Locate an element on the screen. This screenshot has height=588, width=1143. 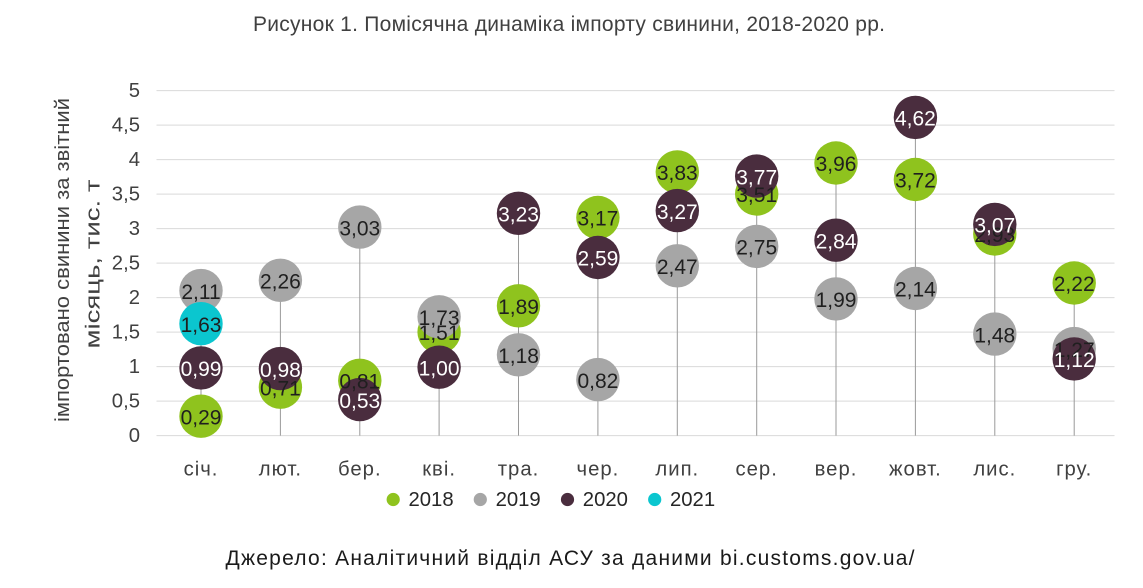
svg-text: 1,5 is located at coordinates (126, 332).